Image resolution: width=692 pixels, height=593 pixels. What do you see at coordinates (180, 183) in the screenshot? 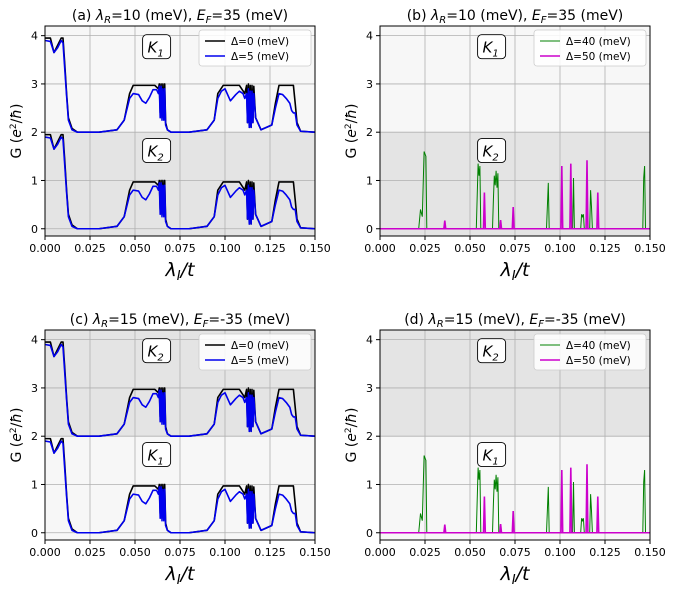
I see `series-delta5-lower-line` at bounding box center [180, 183].